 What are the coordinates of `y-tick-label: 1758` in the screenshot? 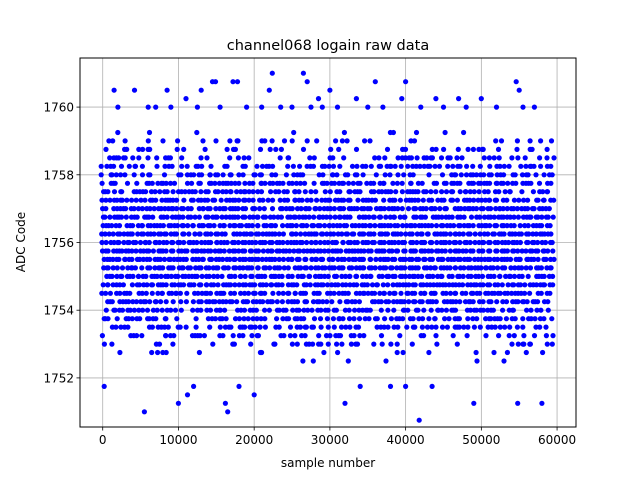 It's located at (58, 175).